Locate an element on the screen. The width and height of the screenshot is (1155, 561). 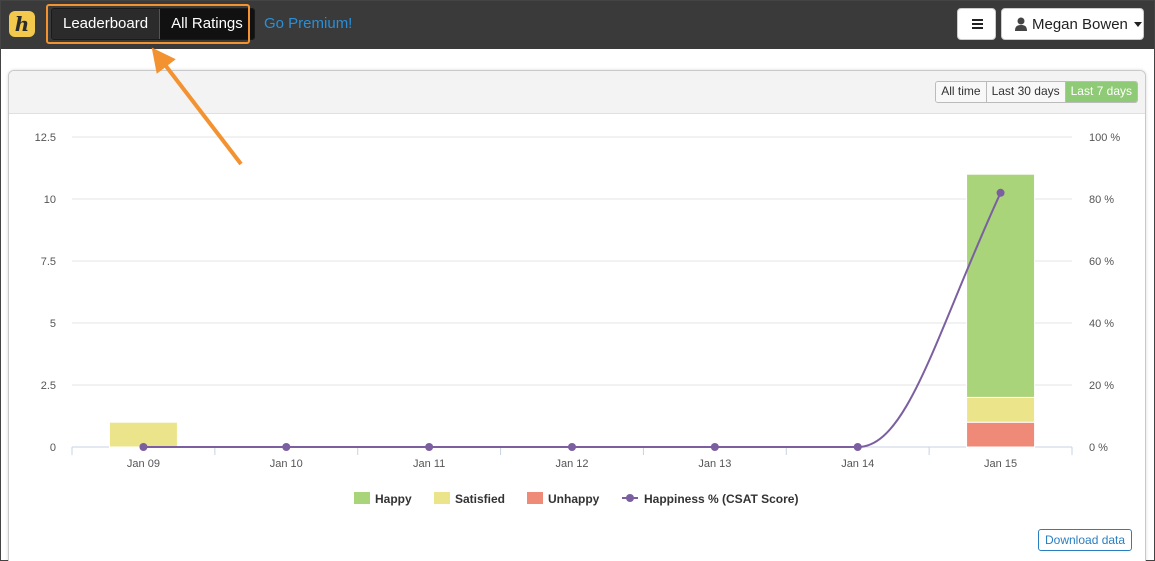
y-tick-label: 2.5 is located at coordinates (48, 386).